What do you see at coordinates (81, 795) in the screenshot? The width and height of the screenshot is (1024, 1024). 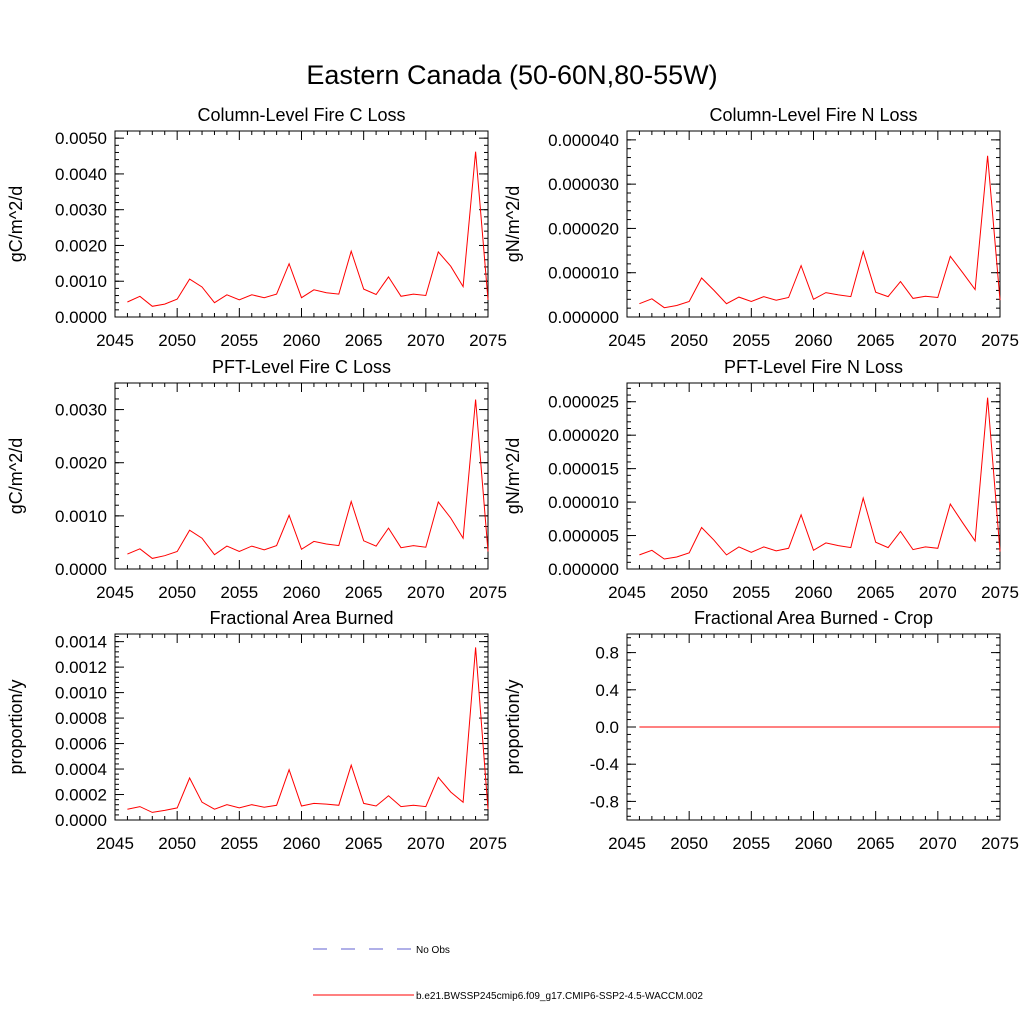 I see `y-tick-label: 0.0002` at bounding box center [81, 795].